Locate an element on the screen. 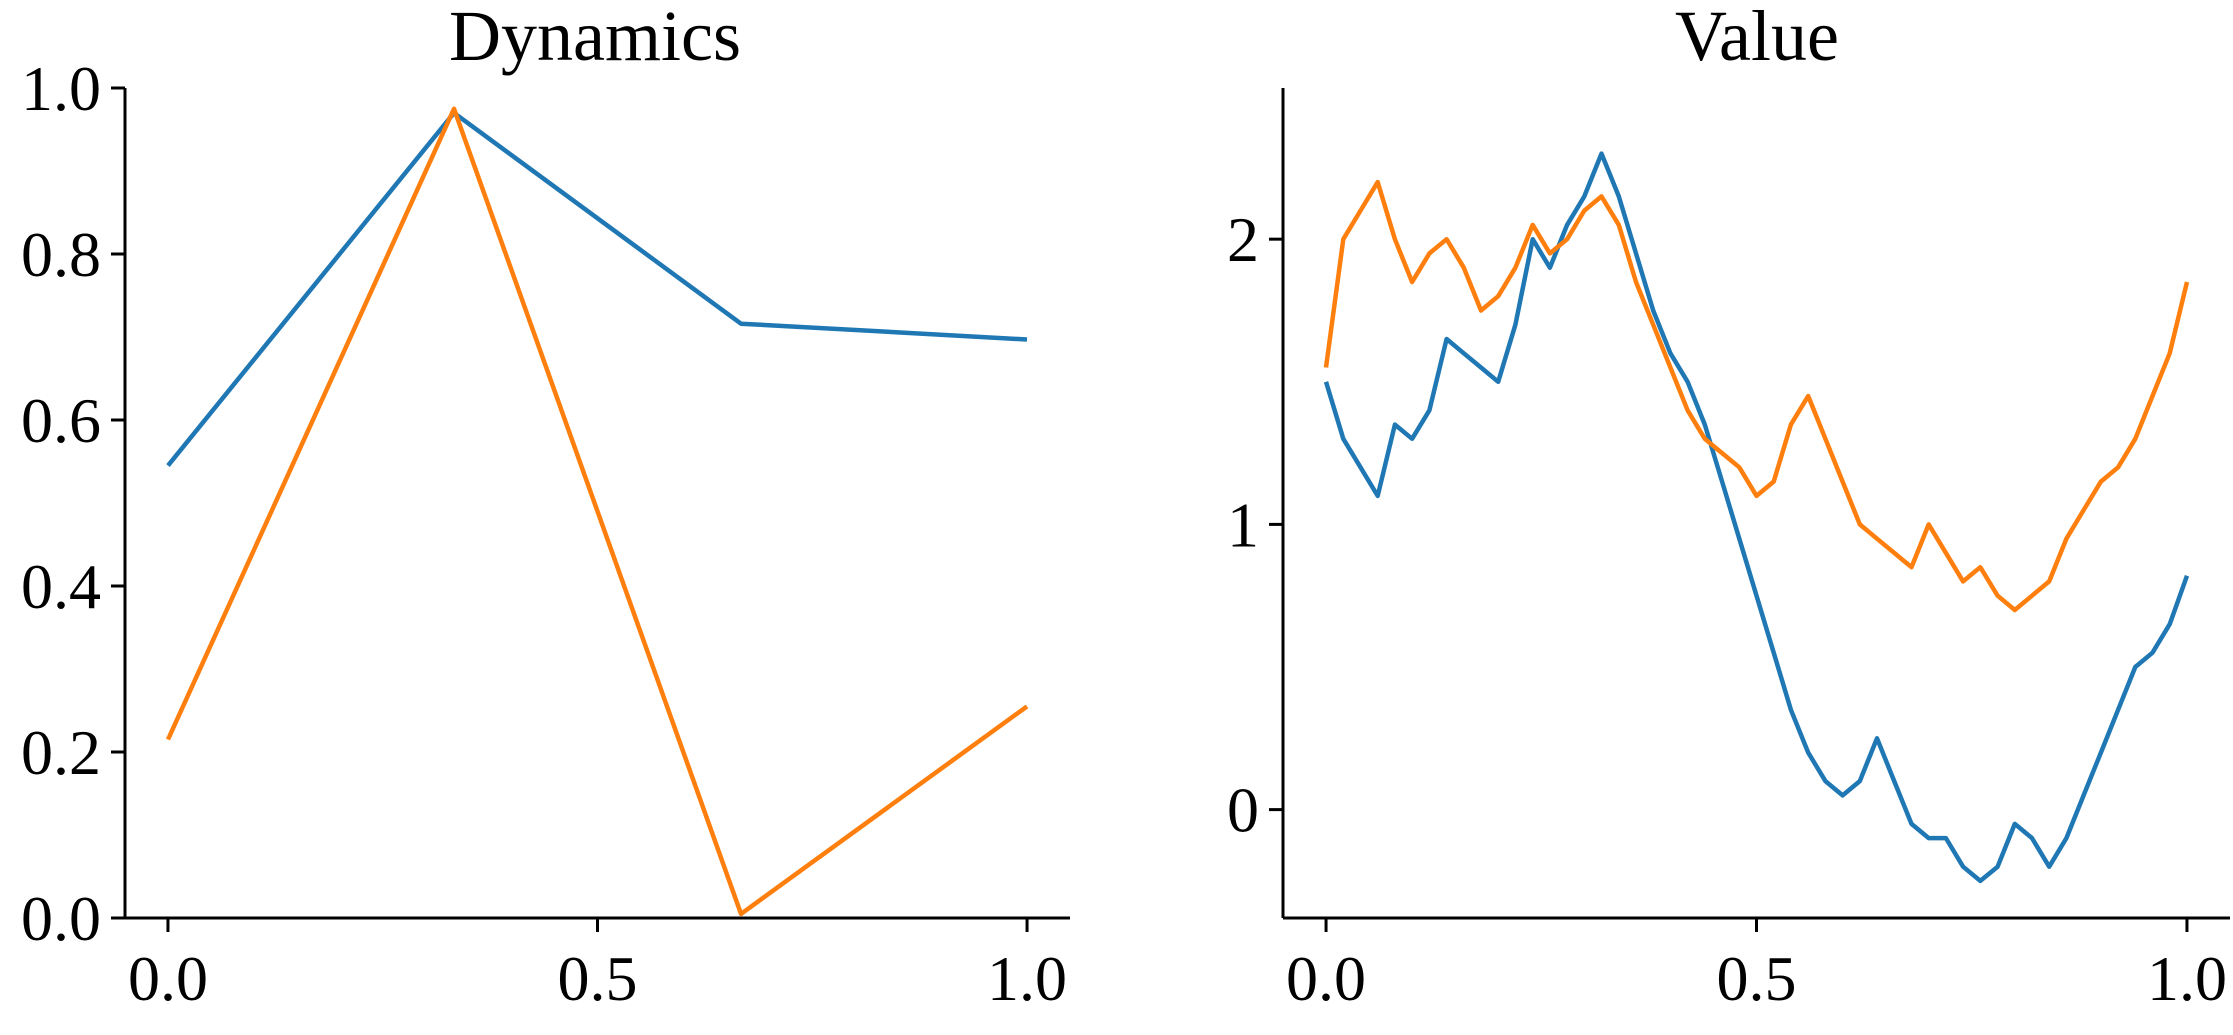 The image size is (2233, 1035). value-y-tick-label: 2 is located at coordinates (1243, 239).